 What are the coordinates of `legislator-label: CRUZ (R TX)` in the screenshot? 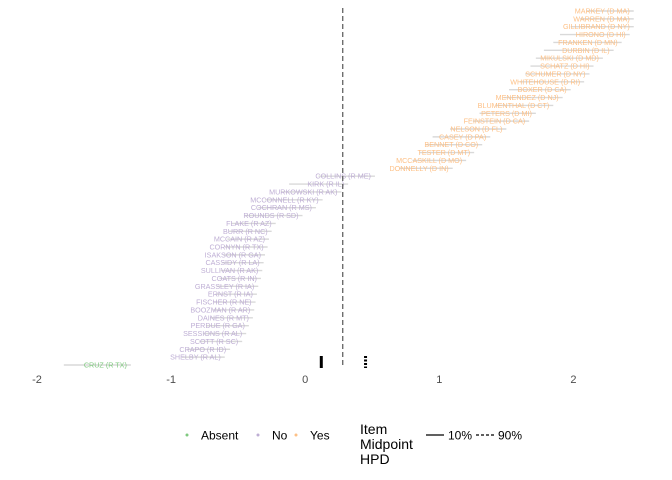 It's located at (105, 365).